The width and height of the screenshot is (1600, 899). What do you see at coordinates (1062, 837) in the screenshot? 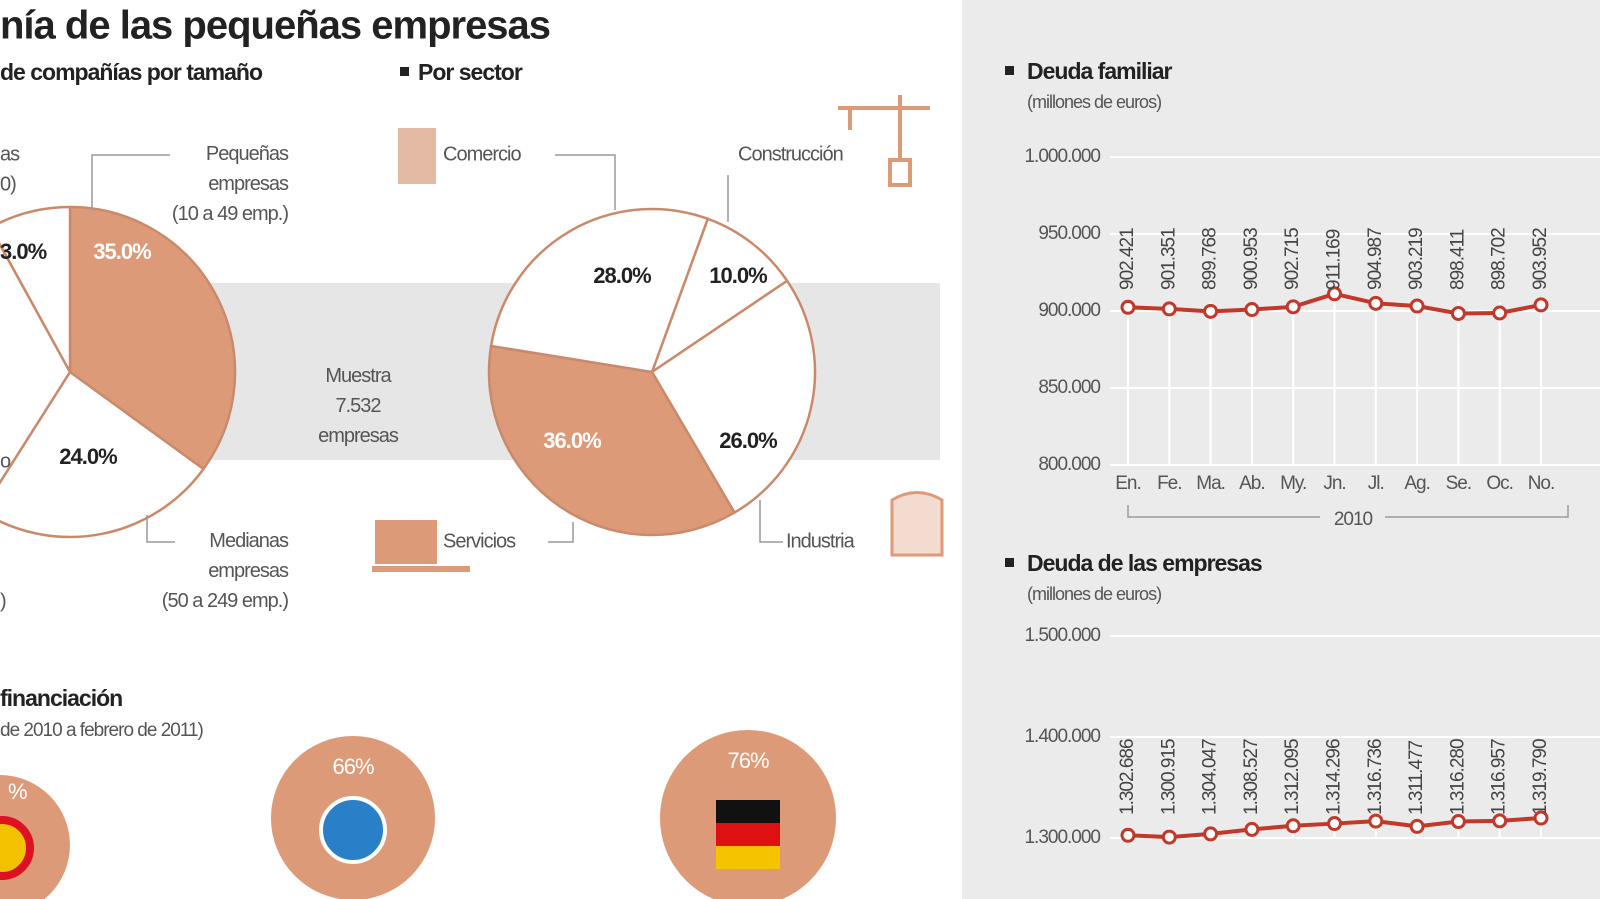
I see `y-tick-label: 1.300.000` at bounding box center [1062, 837].